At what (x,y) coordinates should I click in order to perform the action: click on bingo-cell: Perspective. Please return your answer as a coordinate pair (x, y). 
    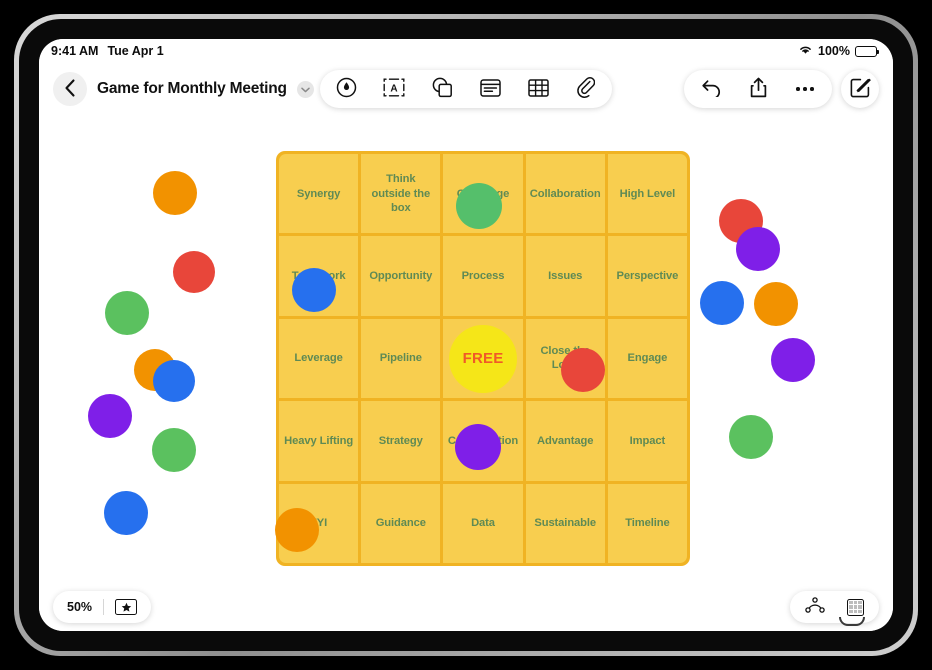
    Looking at the image, I should click on (647, 275).